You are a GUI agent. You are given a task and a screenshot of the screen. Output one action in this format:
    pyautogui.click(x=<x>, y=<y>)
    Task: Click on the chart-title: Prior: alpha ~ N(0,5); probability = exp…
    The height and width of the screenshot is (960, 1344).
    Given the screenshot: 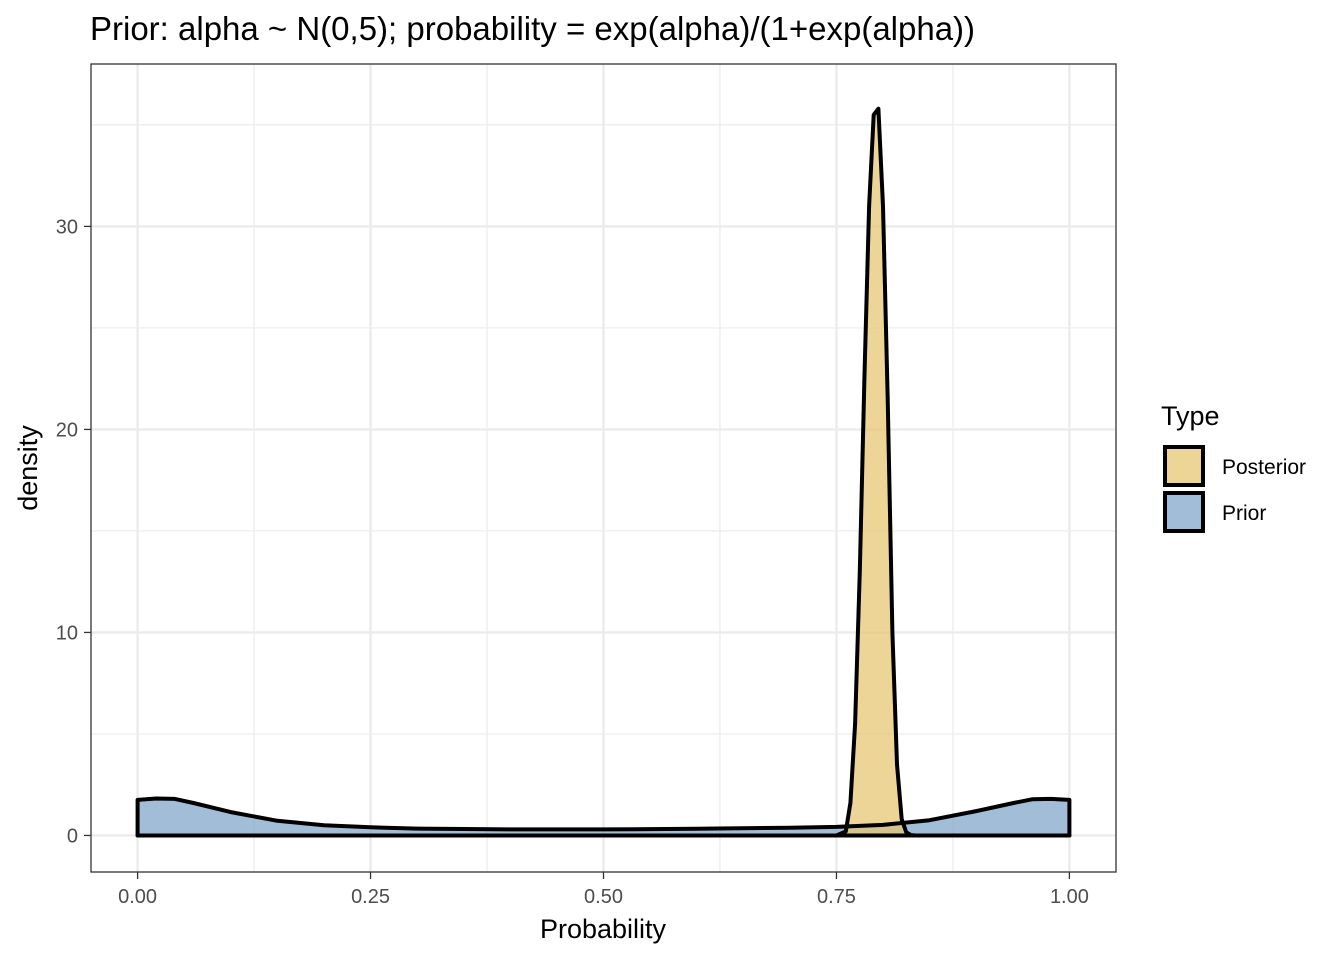 What is the action you would take?
    pyautogui.click(x=532, y=28)
    